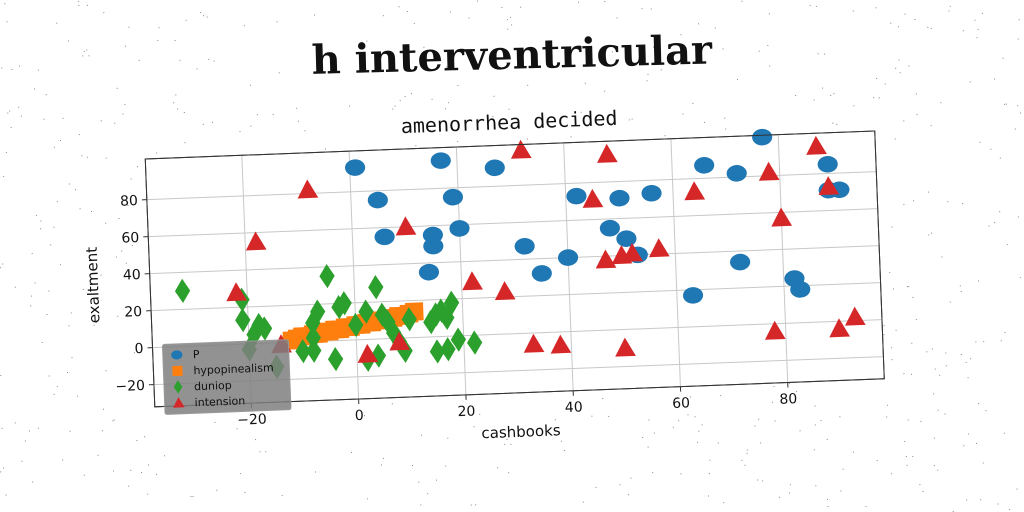  What do you see at coordinates (252, 420) in the screenshot?
I see `x-tick-label: −20` at bounding box center [252, 420].